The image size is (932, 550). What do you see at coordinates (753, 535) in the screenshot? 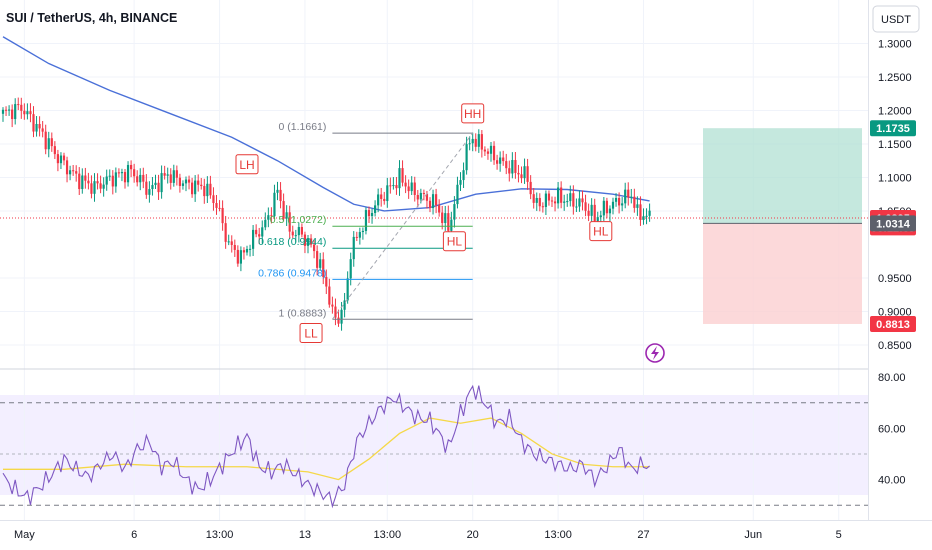
I see `time-tick-label: Jun` at bounding box center [753, 535].